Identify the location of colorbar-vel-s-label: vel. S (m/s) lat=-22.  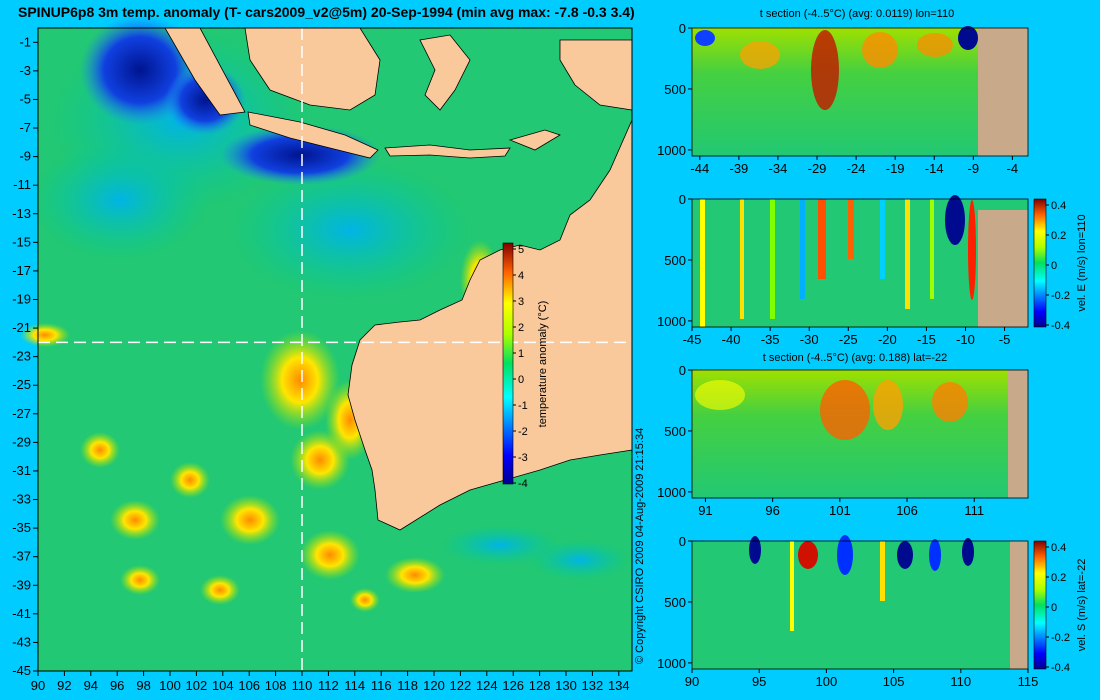
(1082, 605).